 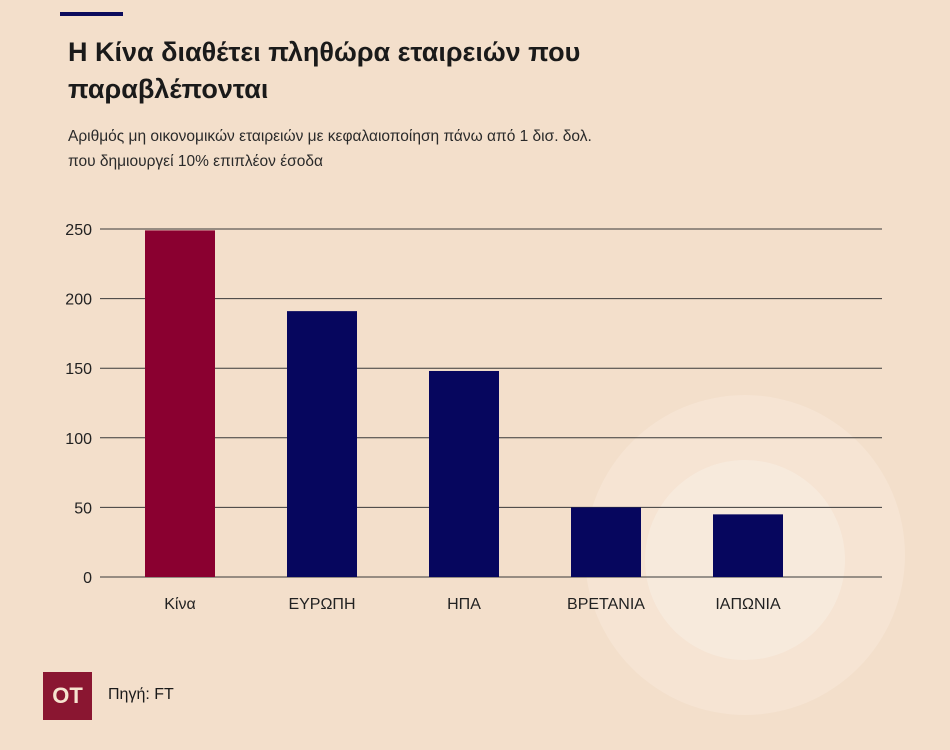 What do you see at coordinates (179, 604) in the screenshot?
I see `x-tick-label: Κίνα` at bounding box center [179, 604].